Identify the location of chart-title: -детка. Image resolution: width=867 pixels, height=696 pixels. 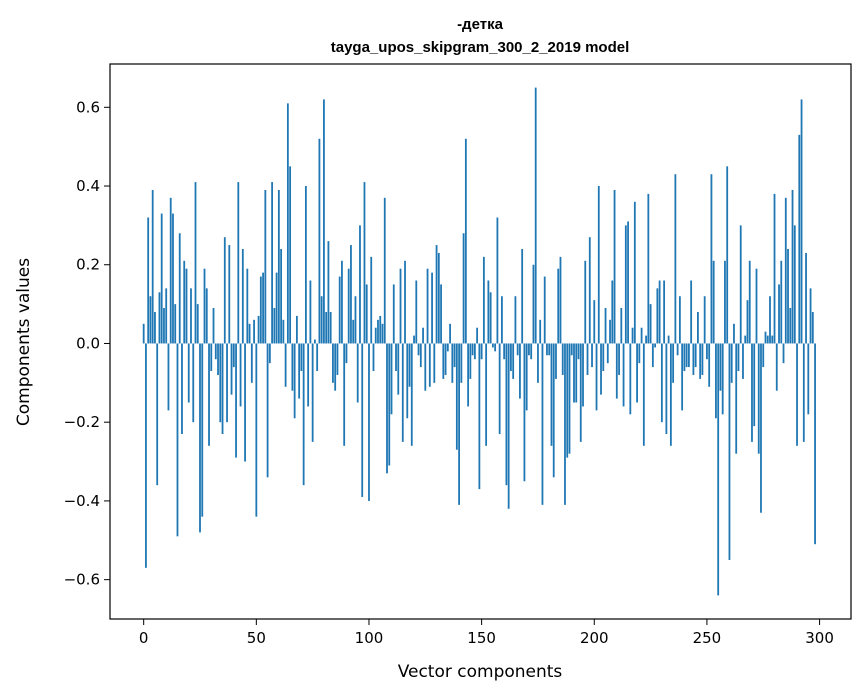
(480, 24).